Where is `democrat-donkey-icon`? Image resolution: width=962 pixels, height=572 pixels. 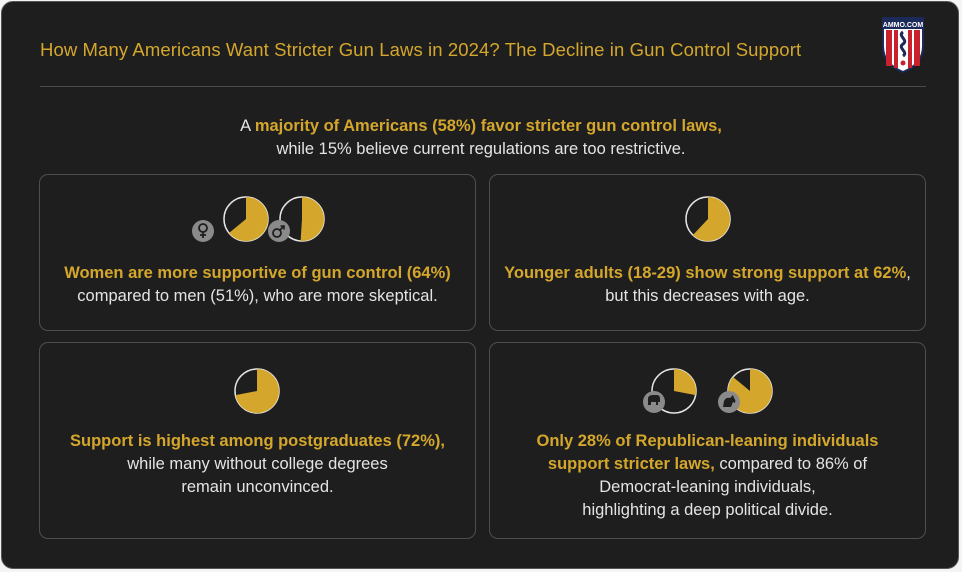
democrat-donkey-icon is located at coordinates (729, 402).